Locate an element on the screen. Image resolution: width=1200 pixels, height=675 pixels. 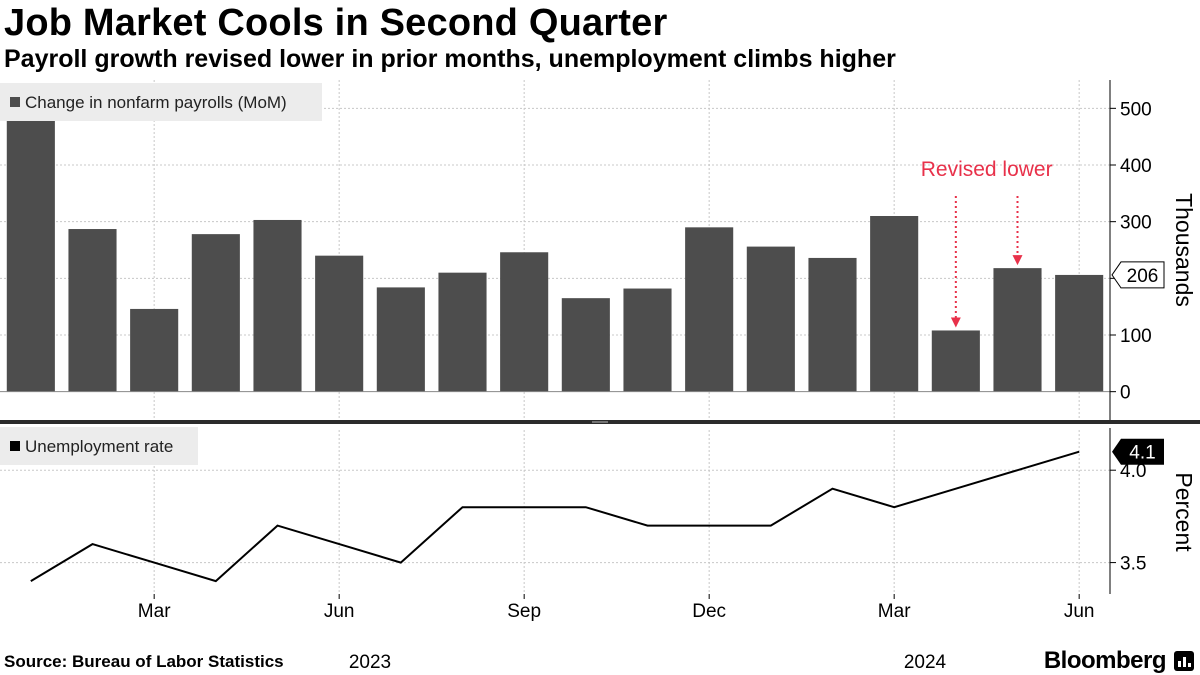
y-tick-label-top: 500 is located at coordinates (1136, 109).